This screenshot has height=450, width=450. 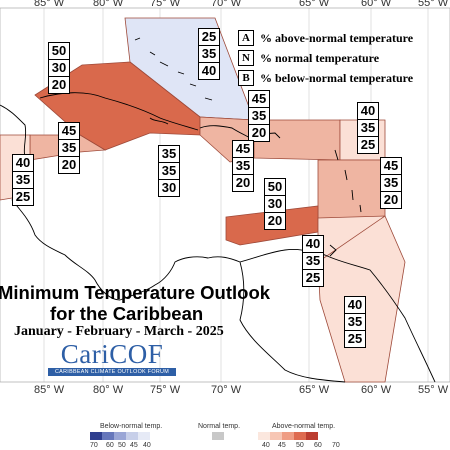 What do you see at coordinates (49, 390) in the screenshot?
I see `lon-bottom-85: 85° W` at bounding box center [49, 390].